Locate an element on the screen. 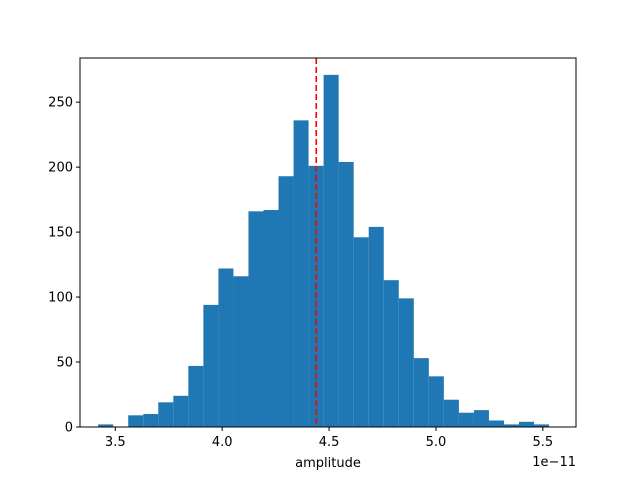 This screenshot has width=640, height=480. x-axis-scale-label: 1e−11 is located at coordinates (554, 462).